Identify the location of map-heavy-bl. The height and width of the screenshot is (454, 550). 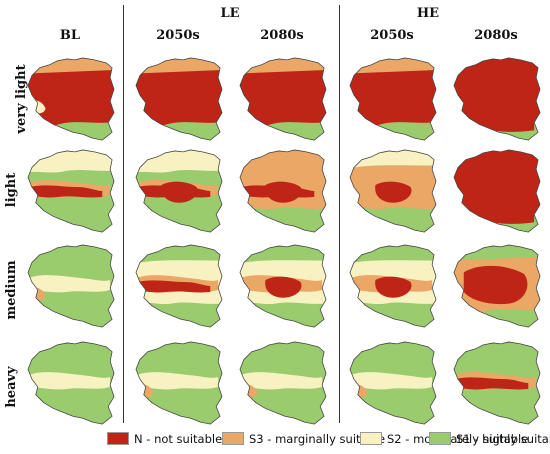
(71, 383).